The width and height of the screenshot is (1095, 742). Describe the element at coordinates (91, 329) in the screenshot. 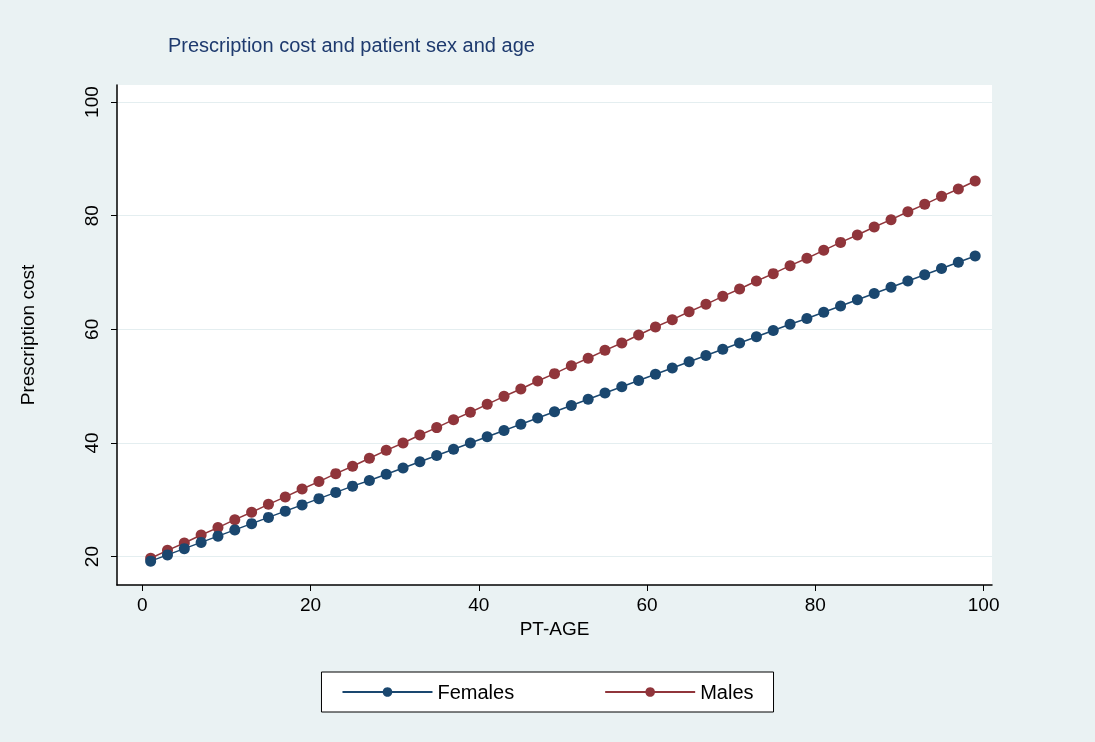

I see `y-tick-label: 60` at that location.